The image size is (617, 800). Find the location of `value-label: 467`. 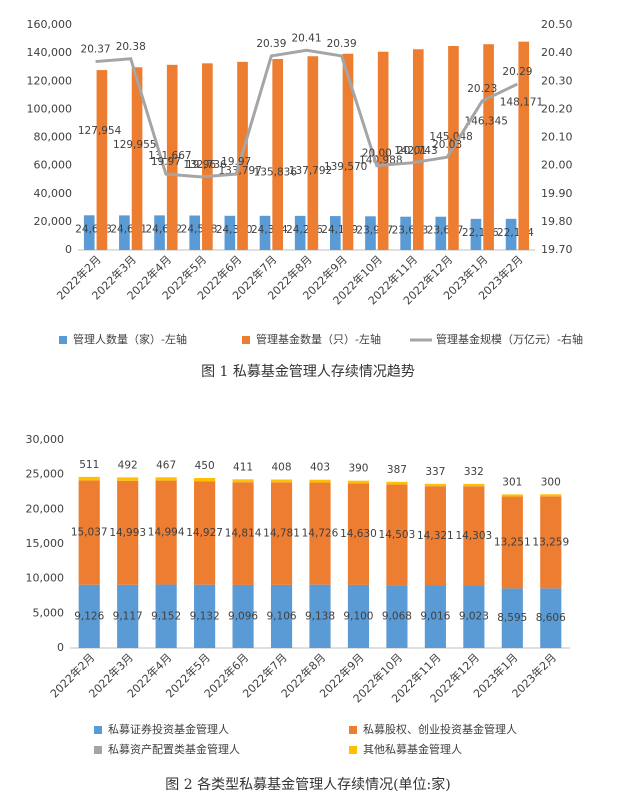

value-label: 467 is located at coordinates (166, 465).